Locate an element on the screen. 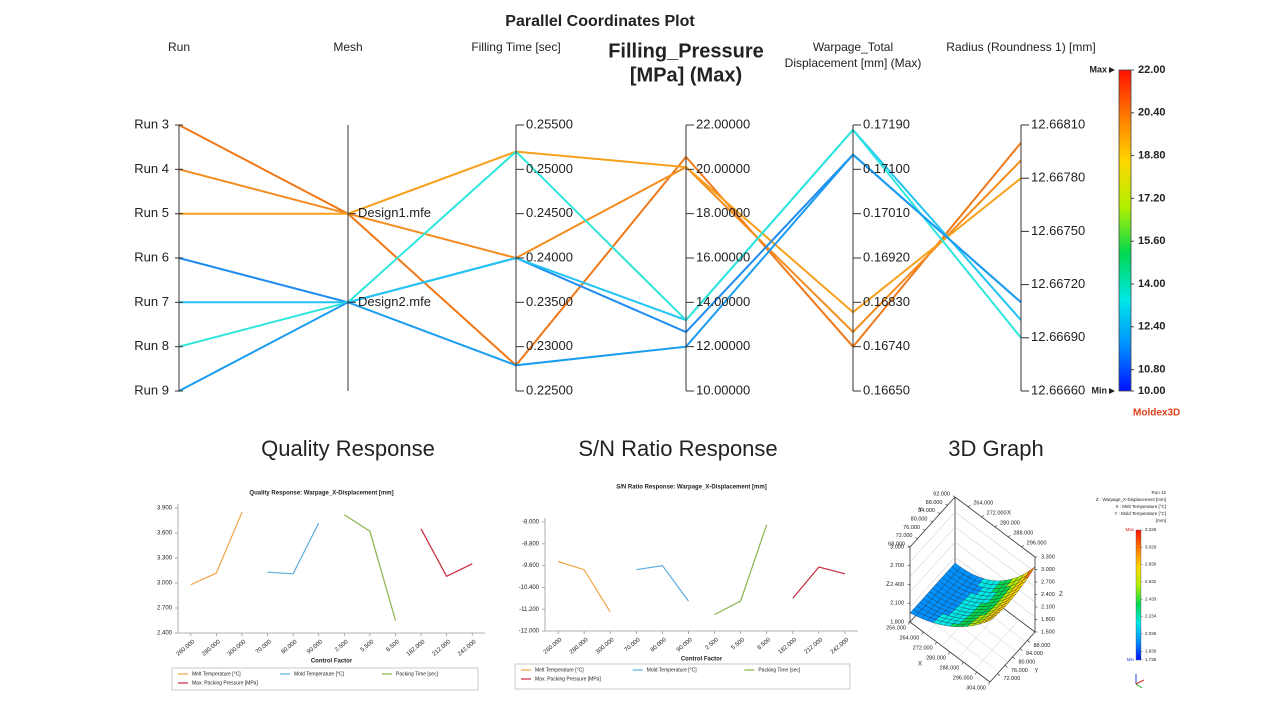 The width and height of the screenshot is (1280, 720). tick-label: 0.24500 is located at coordinates (549, 212).